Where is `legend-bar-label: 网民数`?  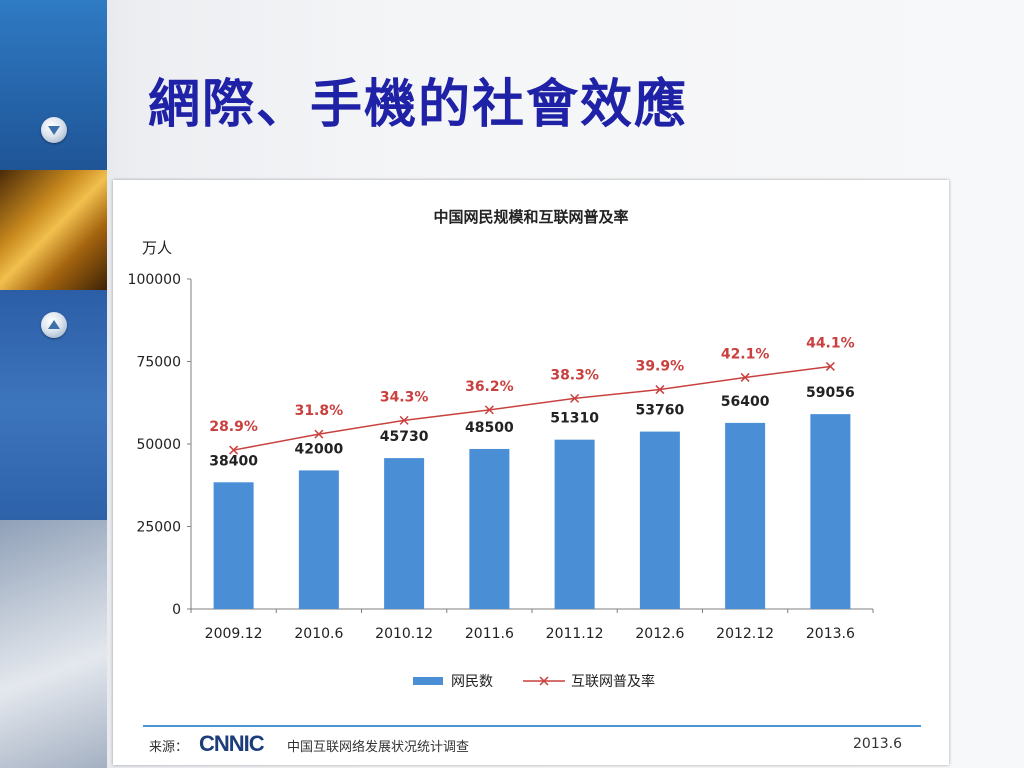 legend-bar-label: 网民数 is located at coordinates (472, 682).